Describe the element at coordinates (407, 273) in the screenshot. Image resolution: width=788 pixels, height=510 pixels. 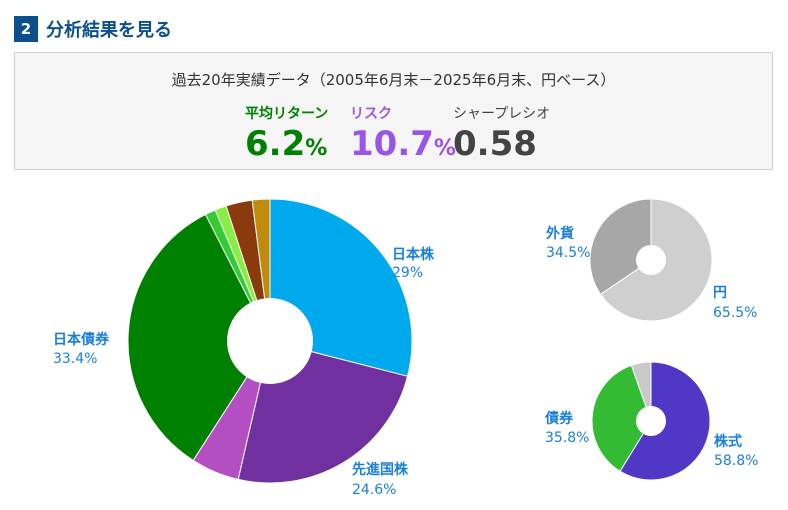
I see `value-japan-stocks: 29%` at that location.